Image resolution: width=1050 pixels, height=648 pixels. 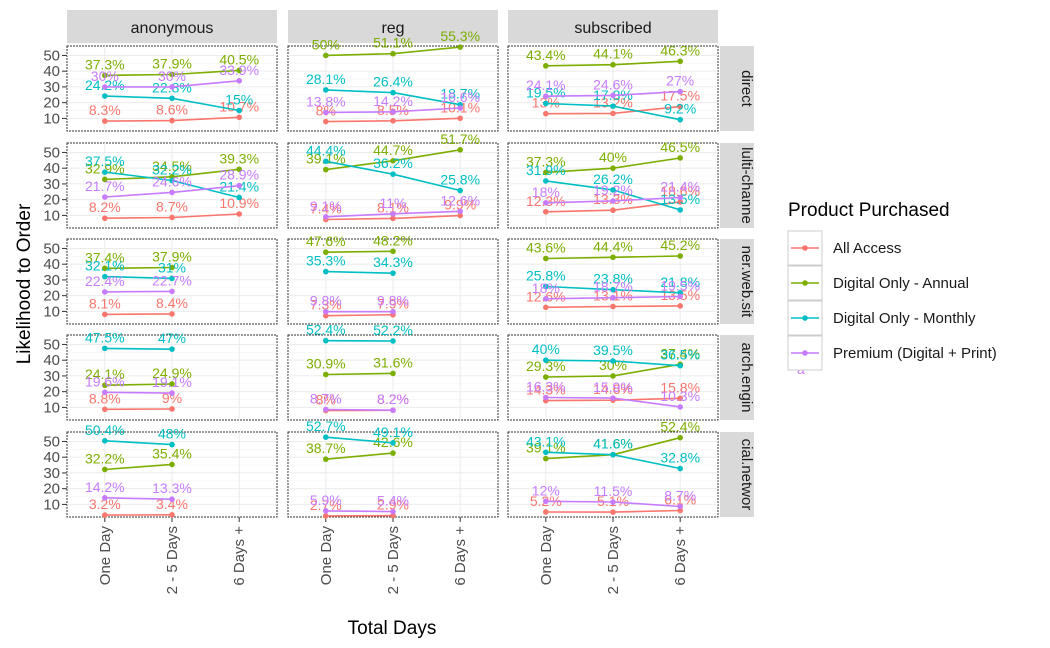 I want to click on x-tick-label: 6 Days +, so click(x=680, y=556).